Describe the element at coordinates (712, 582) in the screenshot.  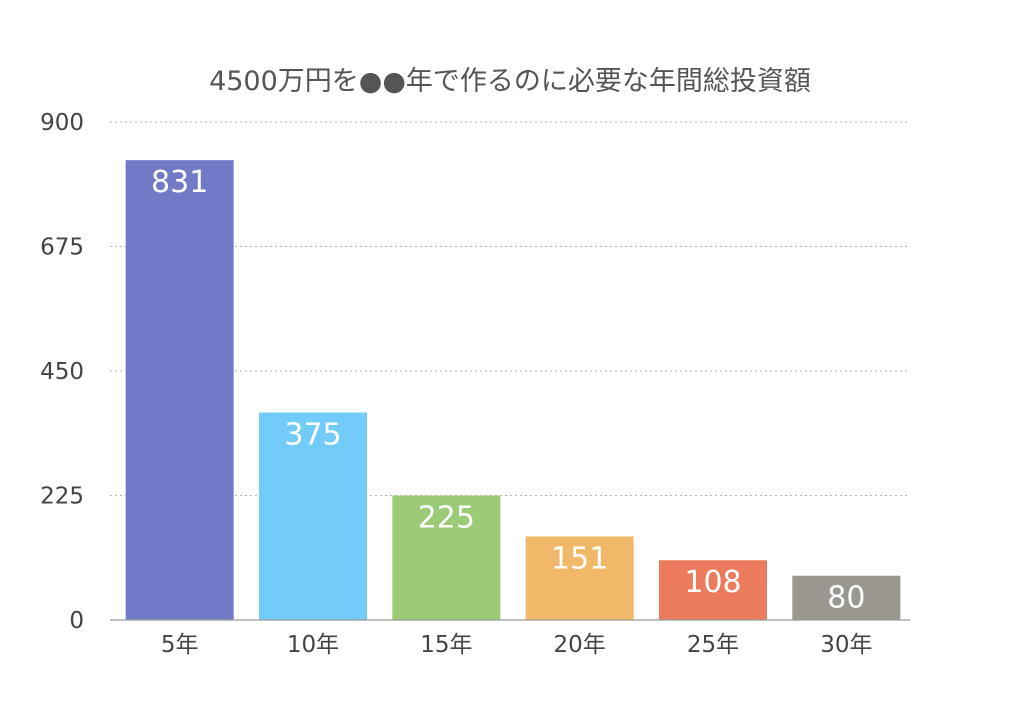
I see `bar-value-label: 108` at that location.